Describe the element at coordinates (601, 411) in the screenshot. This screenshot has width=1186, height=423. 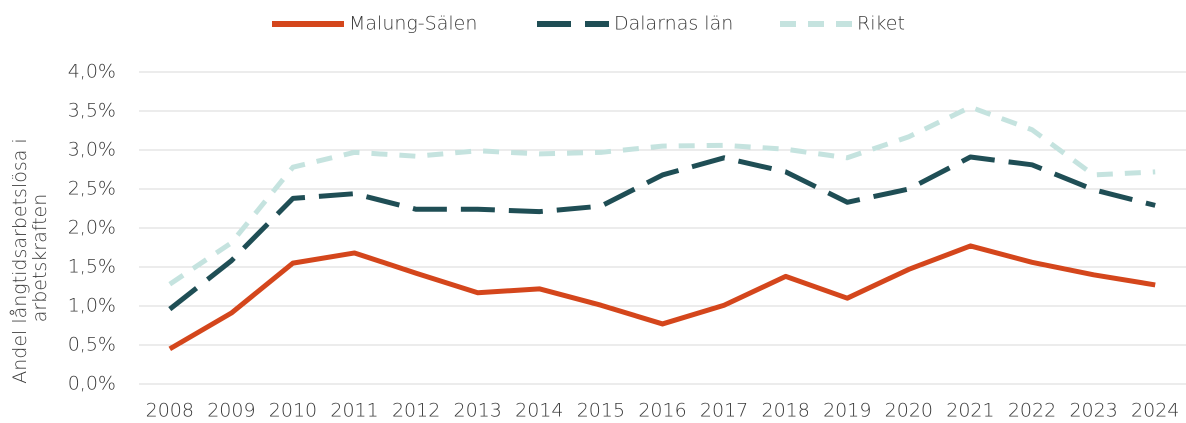
I see `x-tick-label: 2015` at that location.